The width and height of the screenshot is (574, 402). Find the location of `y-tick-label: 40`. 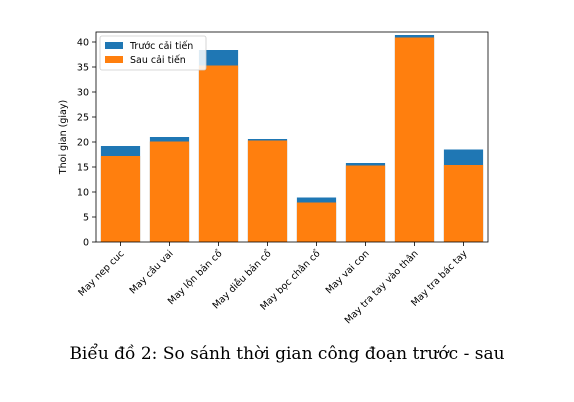

y-tick-label: 40 is located at coordinates (83, 43).